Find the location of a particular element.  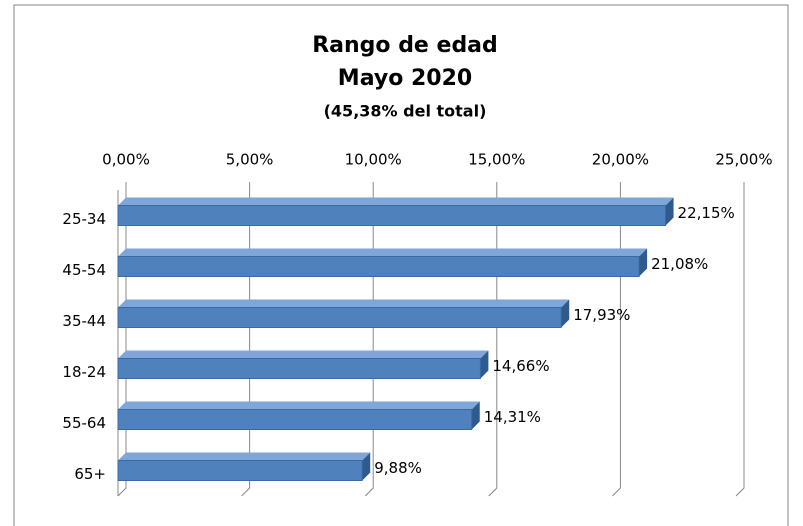

value-label: 22,15% is located at coordinates (706, 213).